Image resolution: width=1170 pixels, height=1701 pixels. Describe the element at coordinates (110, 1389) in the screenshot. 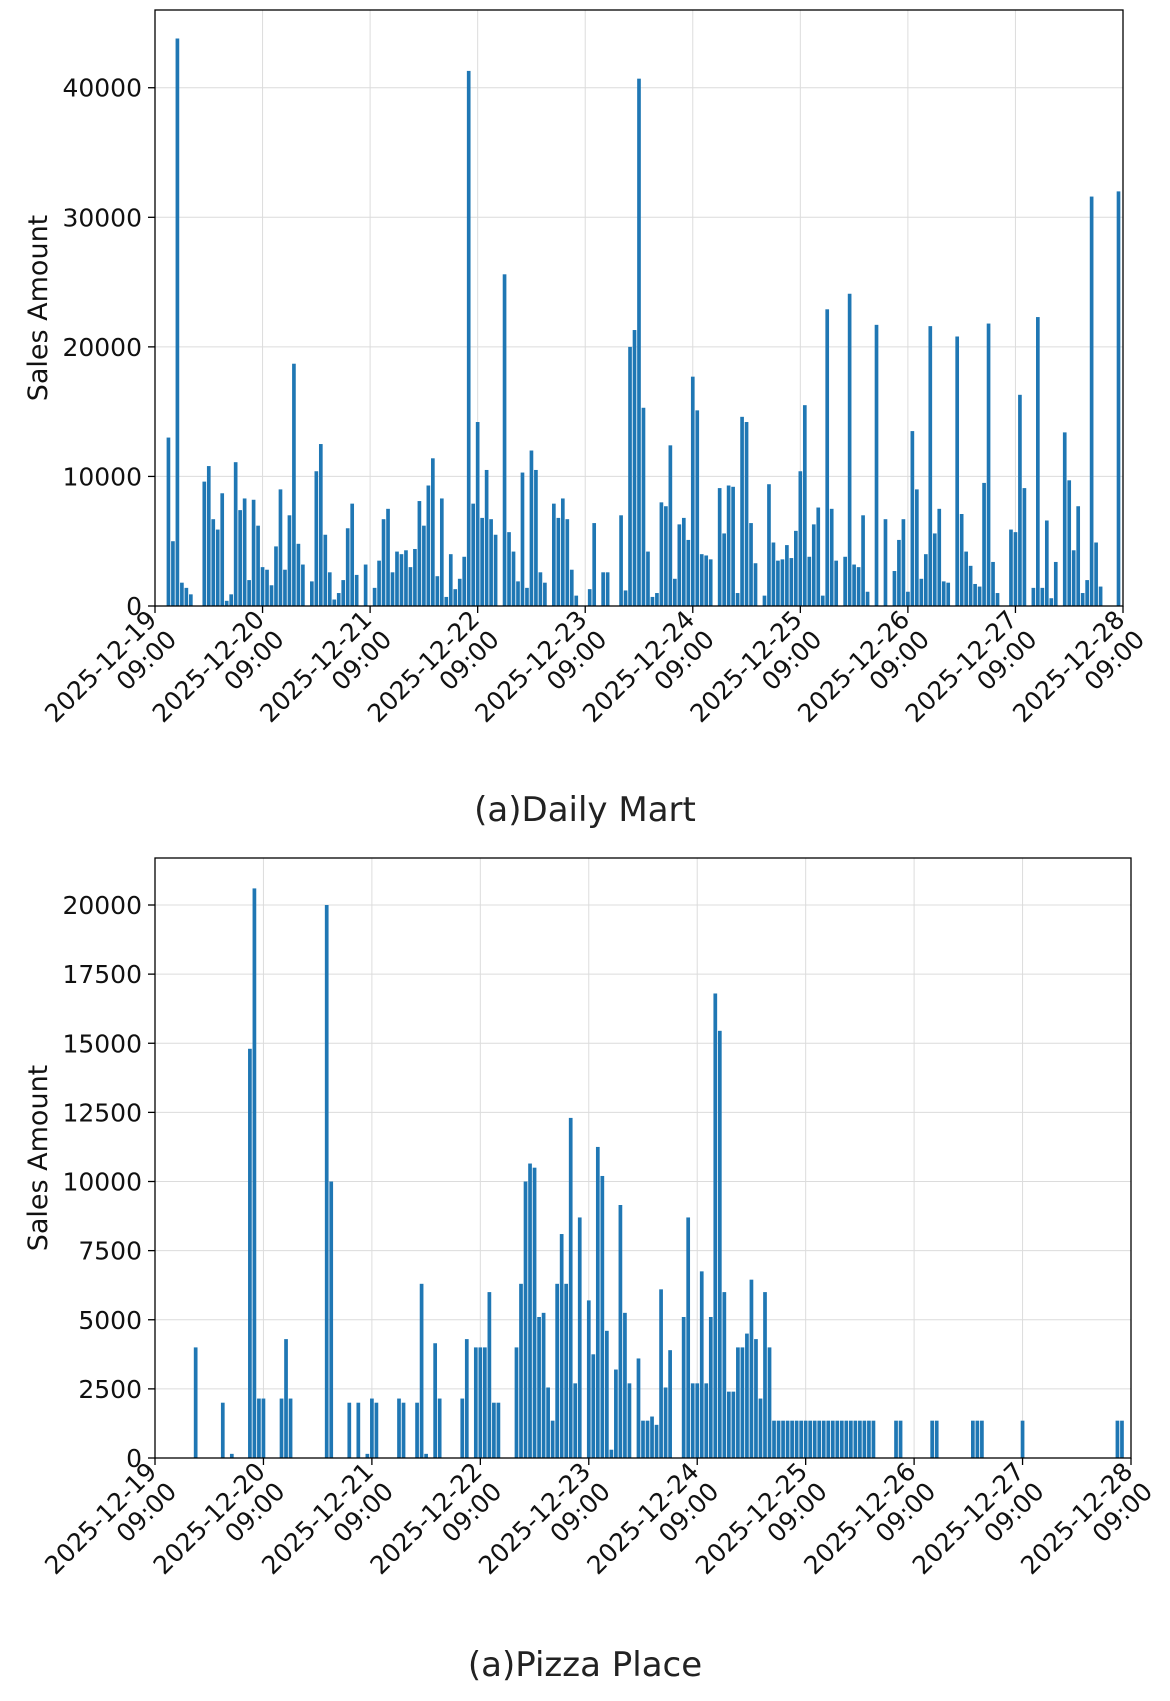

I see `y-tick-label: 2500` at that location.